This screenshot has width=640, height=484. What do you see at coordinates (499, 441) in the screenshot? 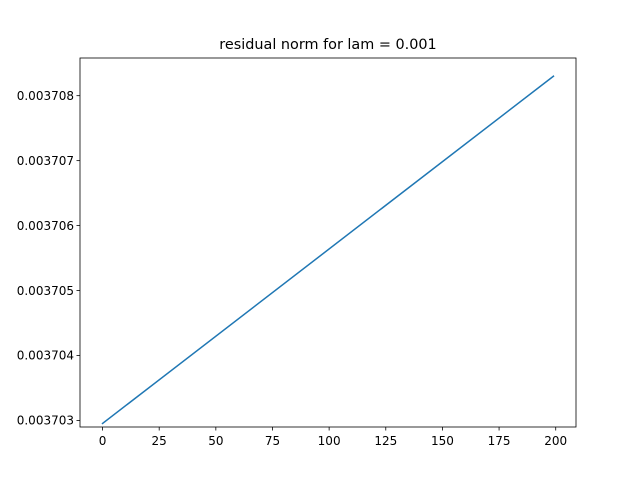
I see `x-tick-label: 175` at bounding box center [499, 441].